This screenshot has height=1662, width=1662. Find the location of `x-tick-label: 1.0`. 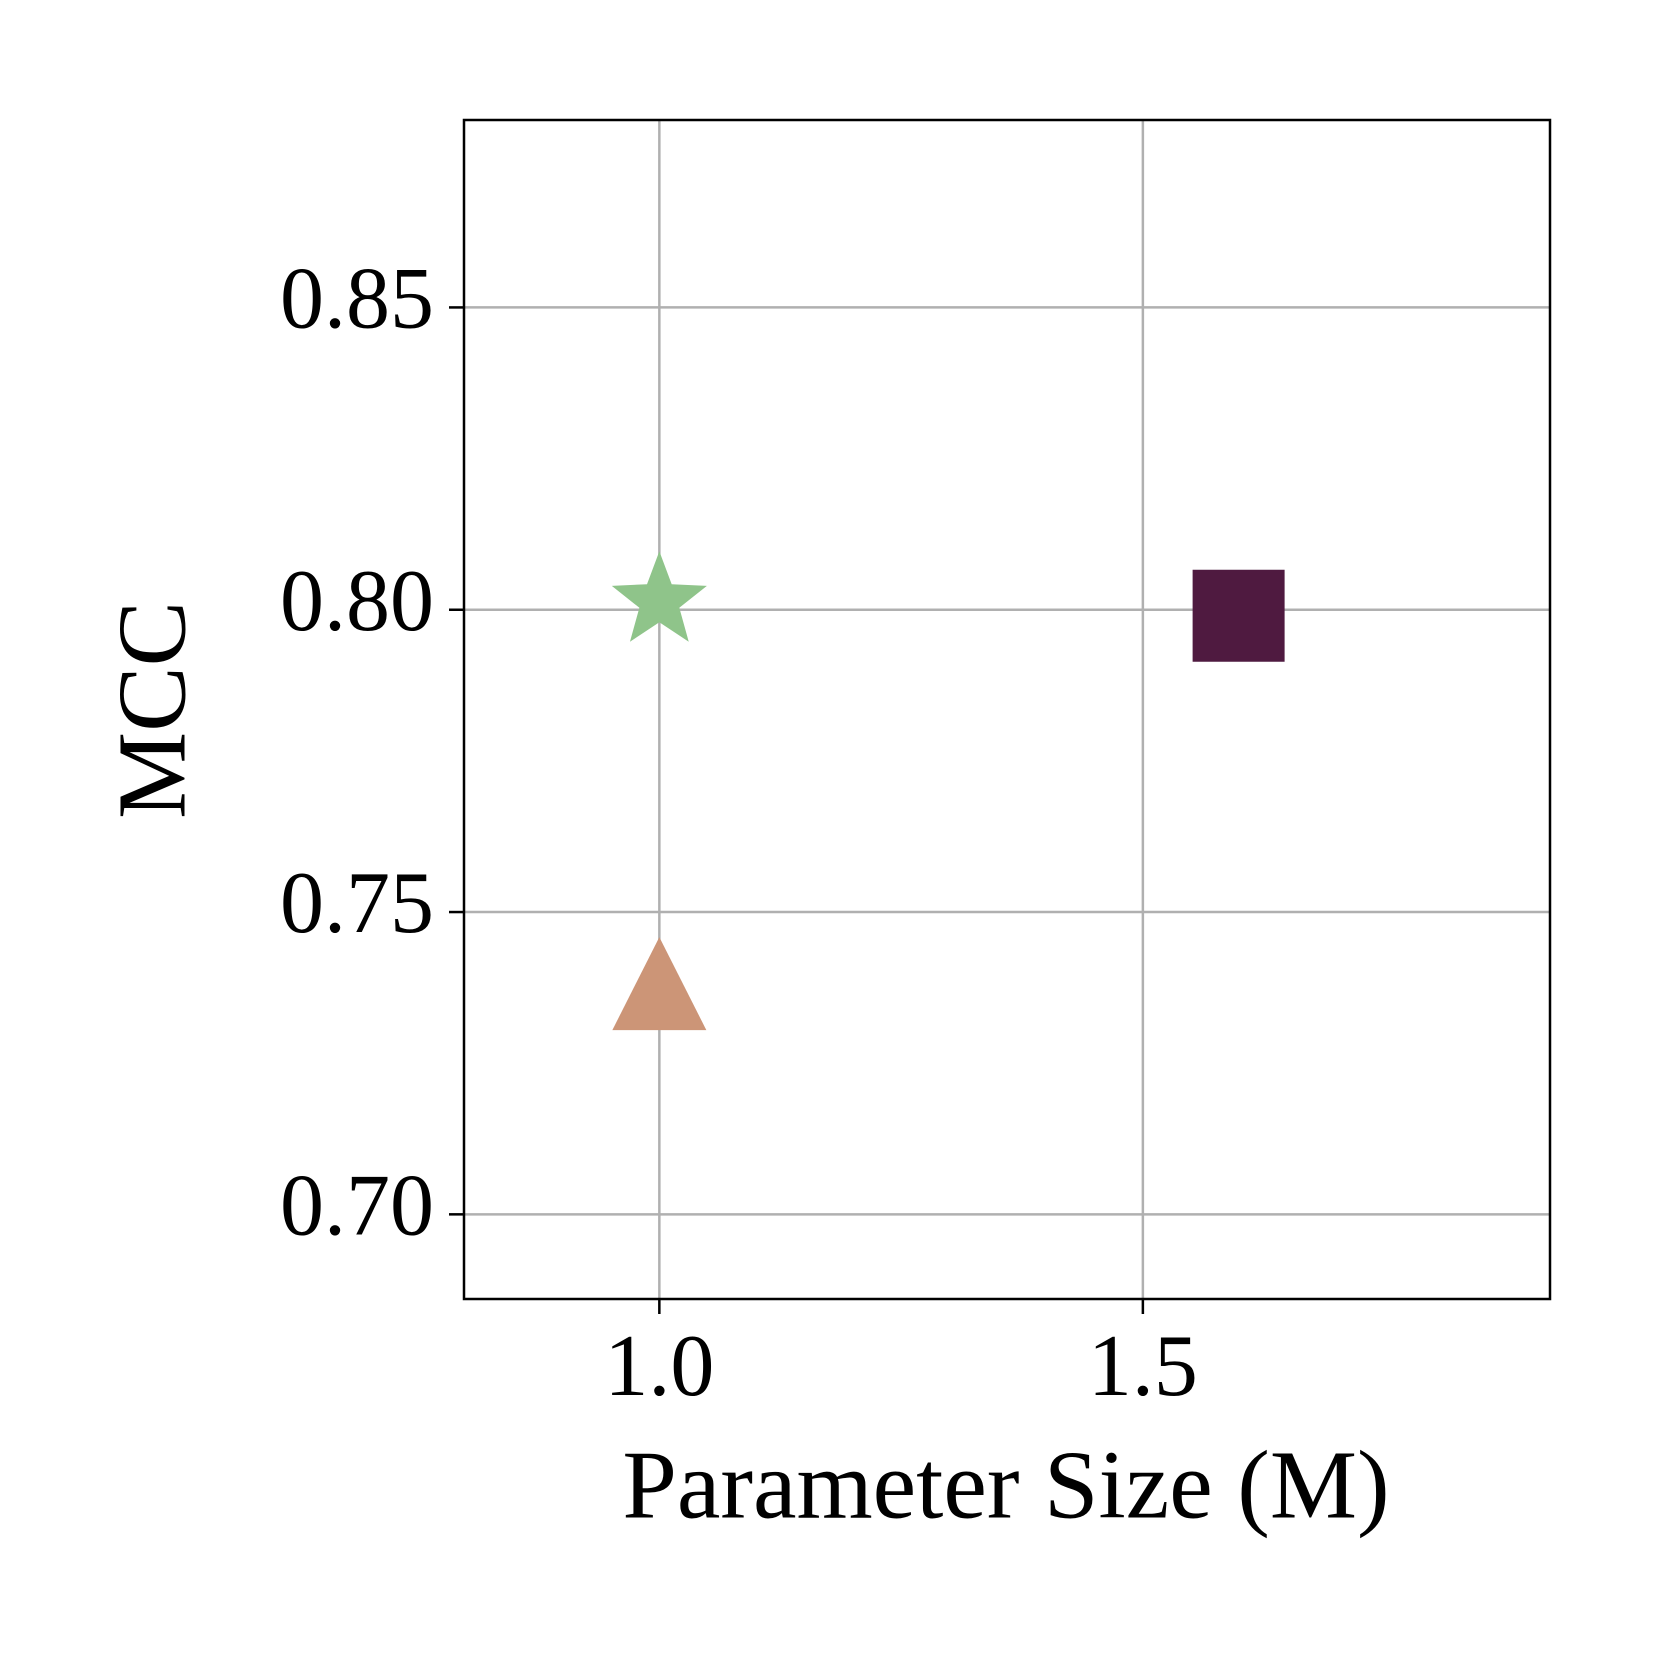

x-tick-label: 1.0 is located at coordinates (659, 1366).